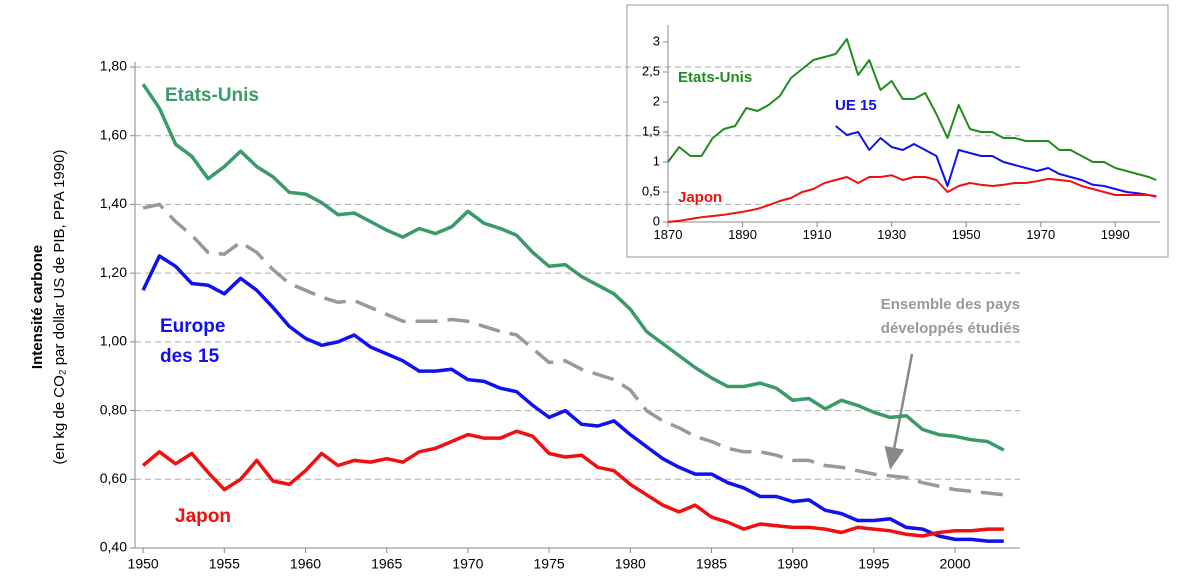 The image size is (1180, 583). What do you see at coordinates (742, 234) in the screenshot?
I see `x-tick-label: 1890` at bounding box center [742, 234].